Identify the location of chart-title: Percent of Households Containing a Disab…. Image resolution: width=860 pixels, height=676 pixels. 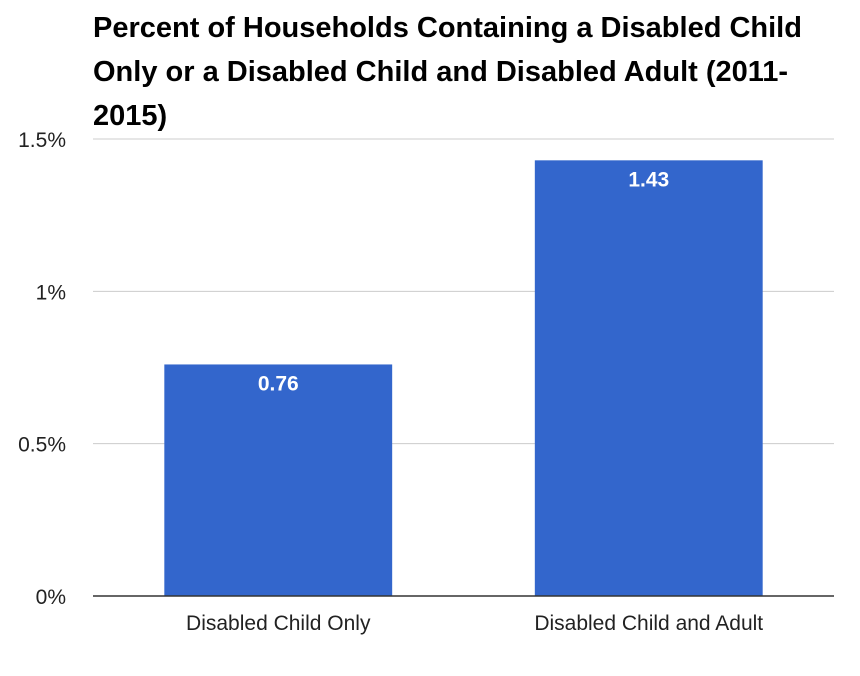
(447, 72).